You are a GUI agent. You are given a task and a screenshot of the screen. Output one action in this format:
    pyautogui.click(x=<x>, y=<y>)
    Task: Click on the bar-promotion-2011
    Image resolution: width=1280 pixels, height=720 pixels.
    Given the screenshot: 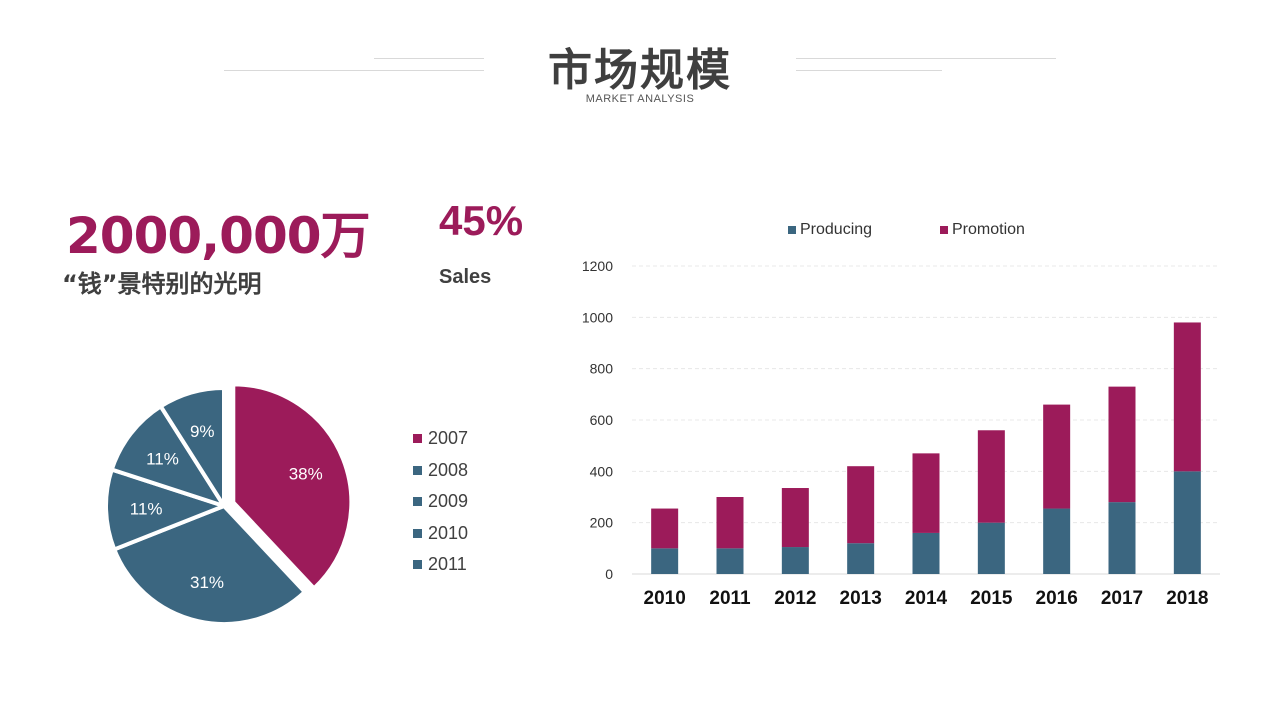 What is the action you would take?
    pyautogui.click(x=730, y=523)
    